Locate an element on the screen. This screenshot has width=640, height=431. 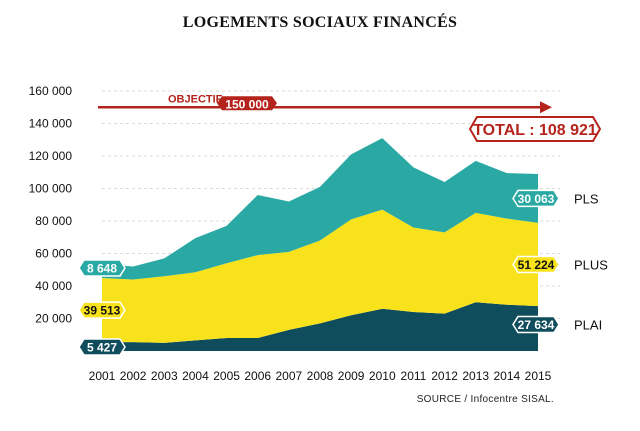
x-tick-label: 2002 is located at coordinates (133, 376).